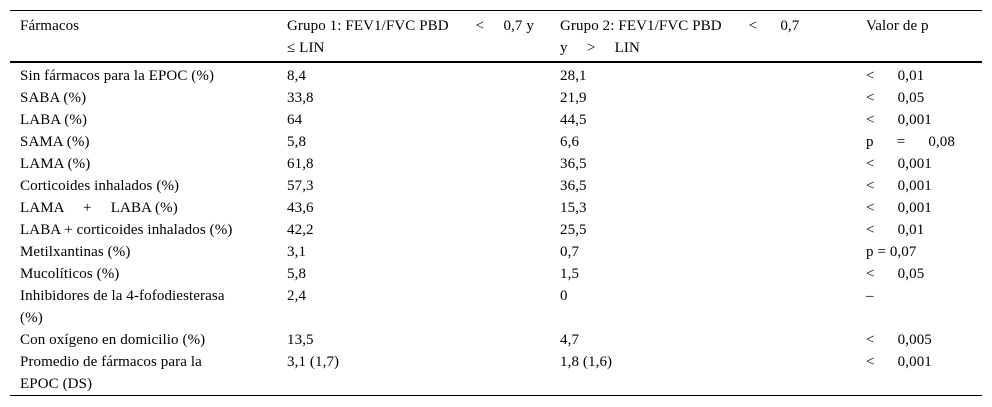 This screenshot has width=992, height=407. I want to click on column-header-farmacos: Fármacos, so click(148, 36).